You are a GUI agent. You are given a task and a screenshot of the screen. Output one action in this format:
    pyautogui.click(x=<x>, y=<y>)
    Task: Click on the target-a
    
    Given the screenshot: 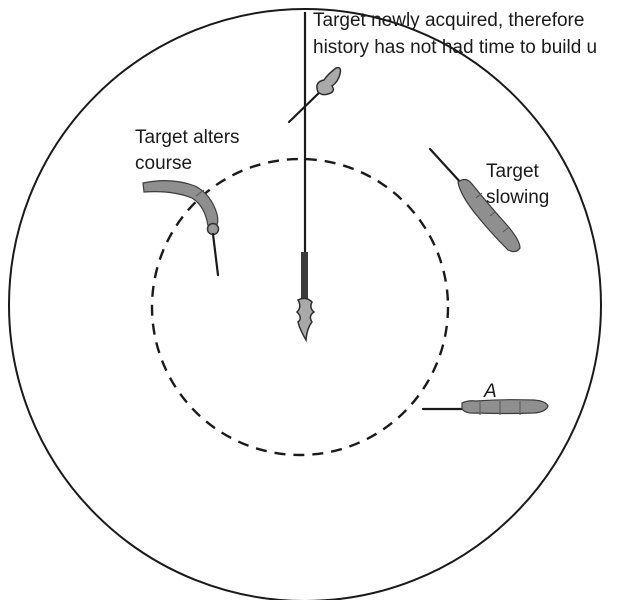 What is the action you would take?
    pyautogui.click(x=485, y=407)
    